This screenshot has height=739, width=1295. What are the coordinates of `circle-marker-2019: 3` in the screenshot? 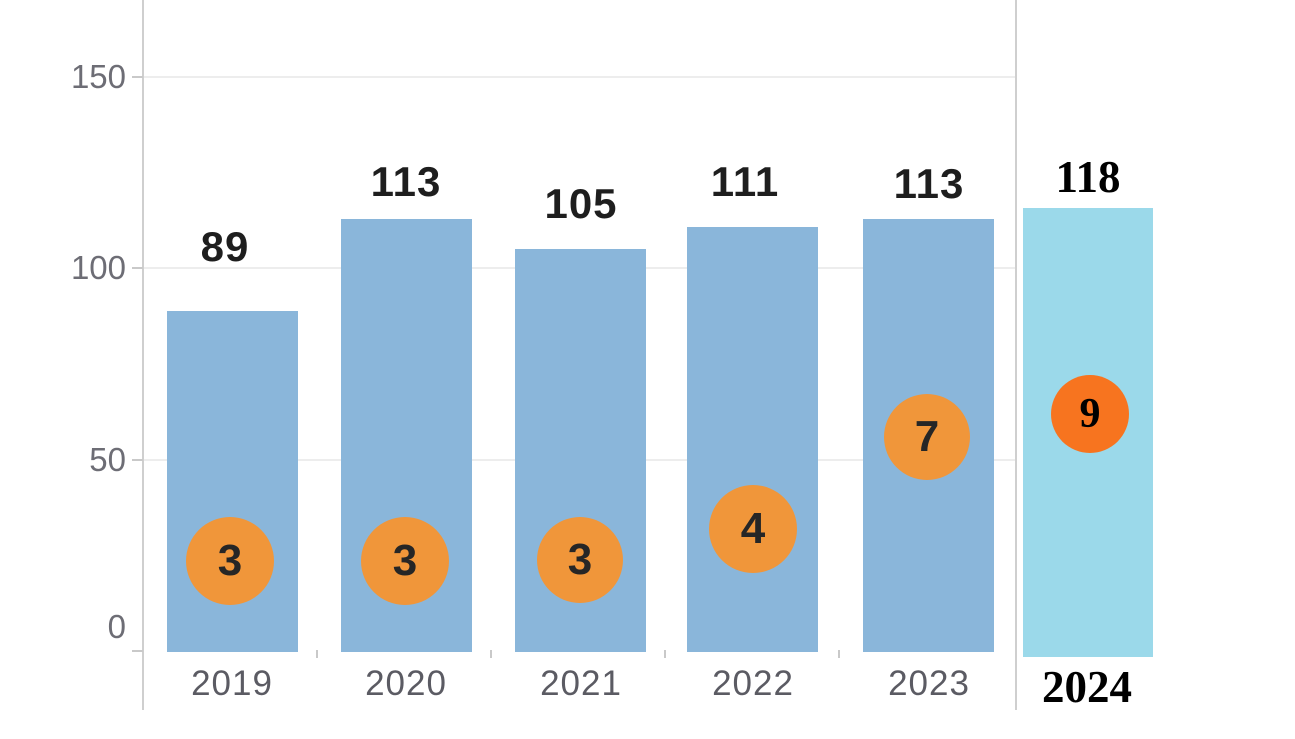 It's located at (230, 561).